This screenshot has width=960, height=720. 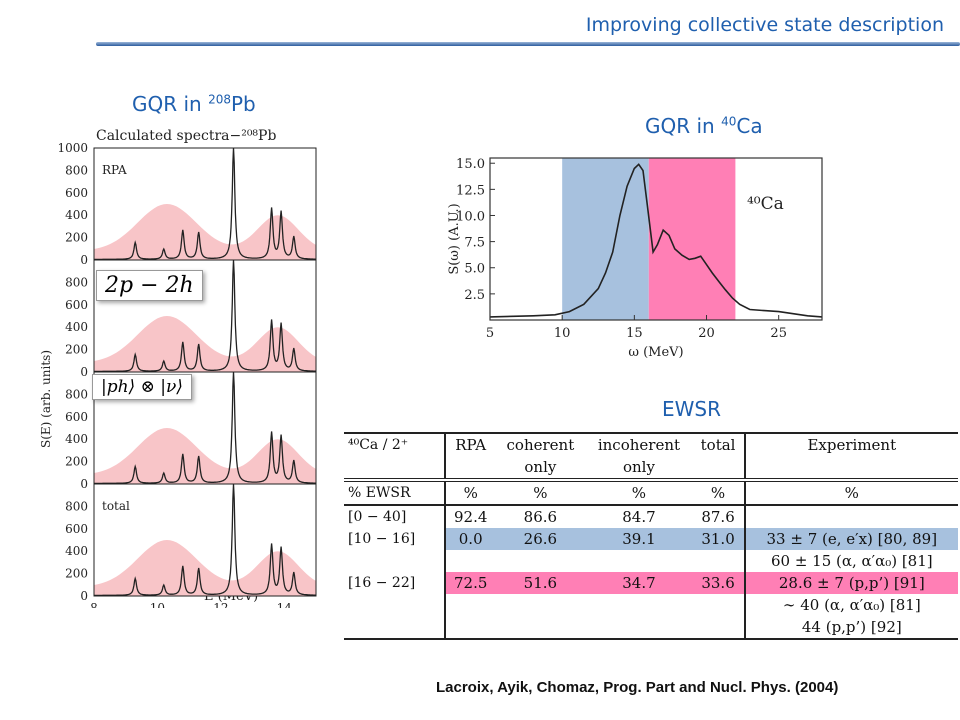 I want to click on ewsr-cell: 31.0, so click(x=718, y=539).